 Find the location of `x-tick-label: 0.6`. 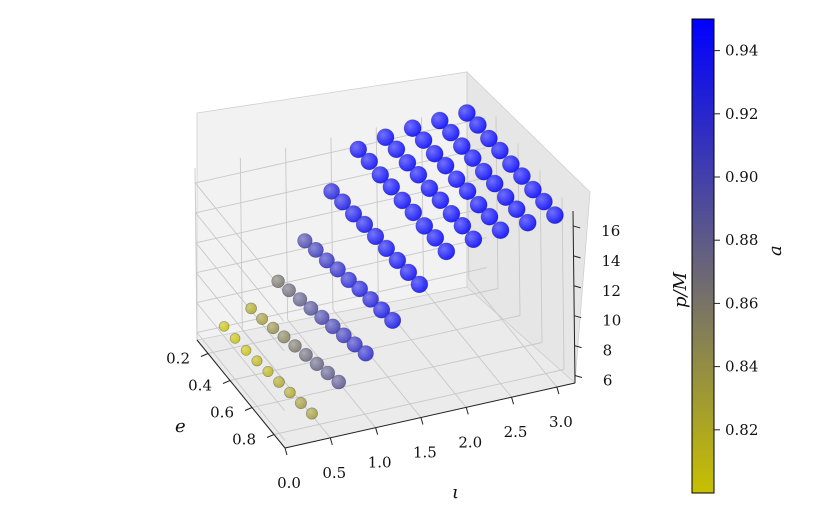

x-tick-label: 0.6 is located at coordinates (222, 413).